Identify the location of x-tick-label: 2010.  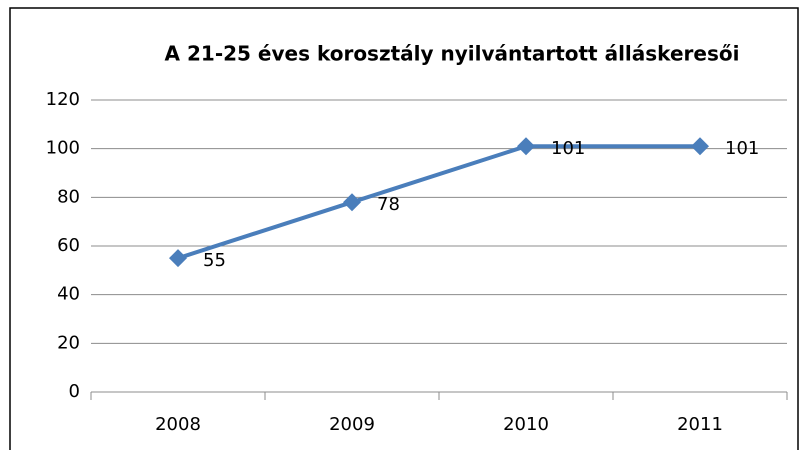
(526, 424).